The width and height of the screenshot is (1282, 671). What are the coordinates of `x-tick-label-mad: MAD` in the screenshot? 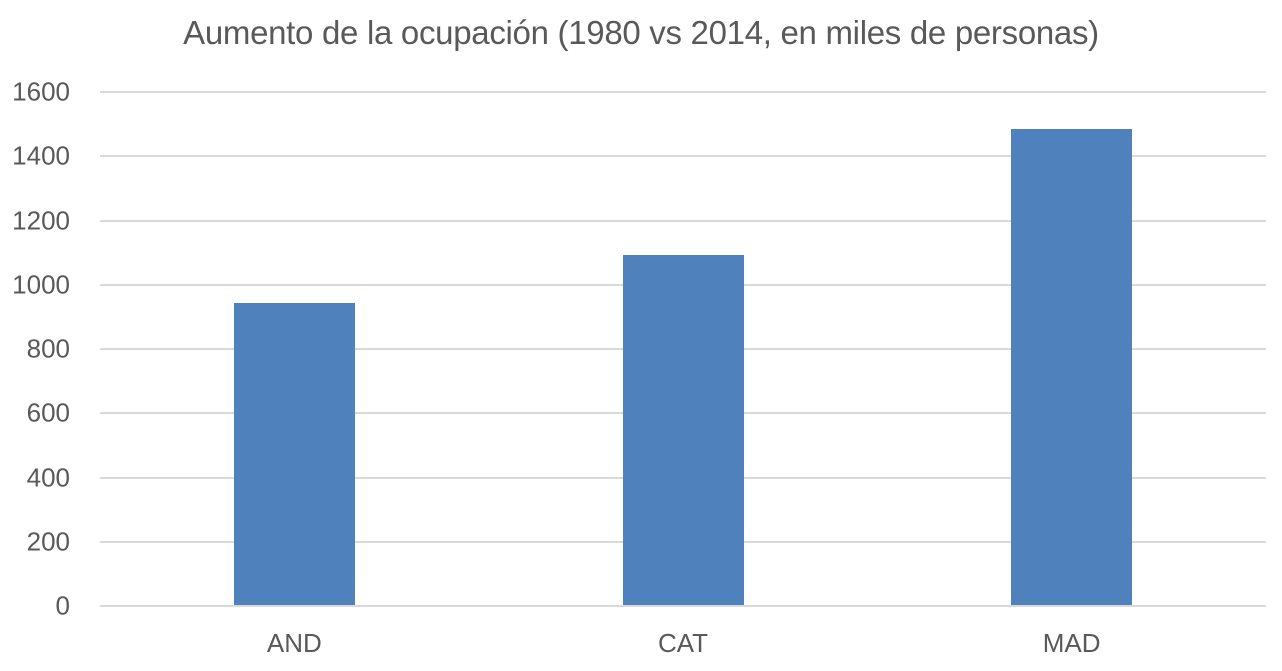 It's located at (1071, 643).